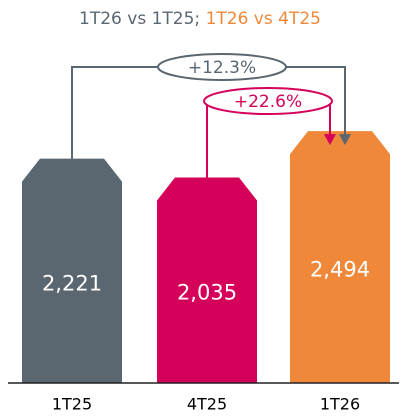 This screenshot has height=417, width=401. What do you see at coordinates (207, 293) in the screenshot?
I see `value-label: 2,035` at bounding box center [207, 293].